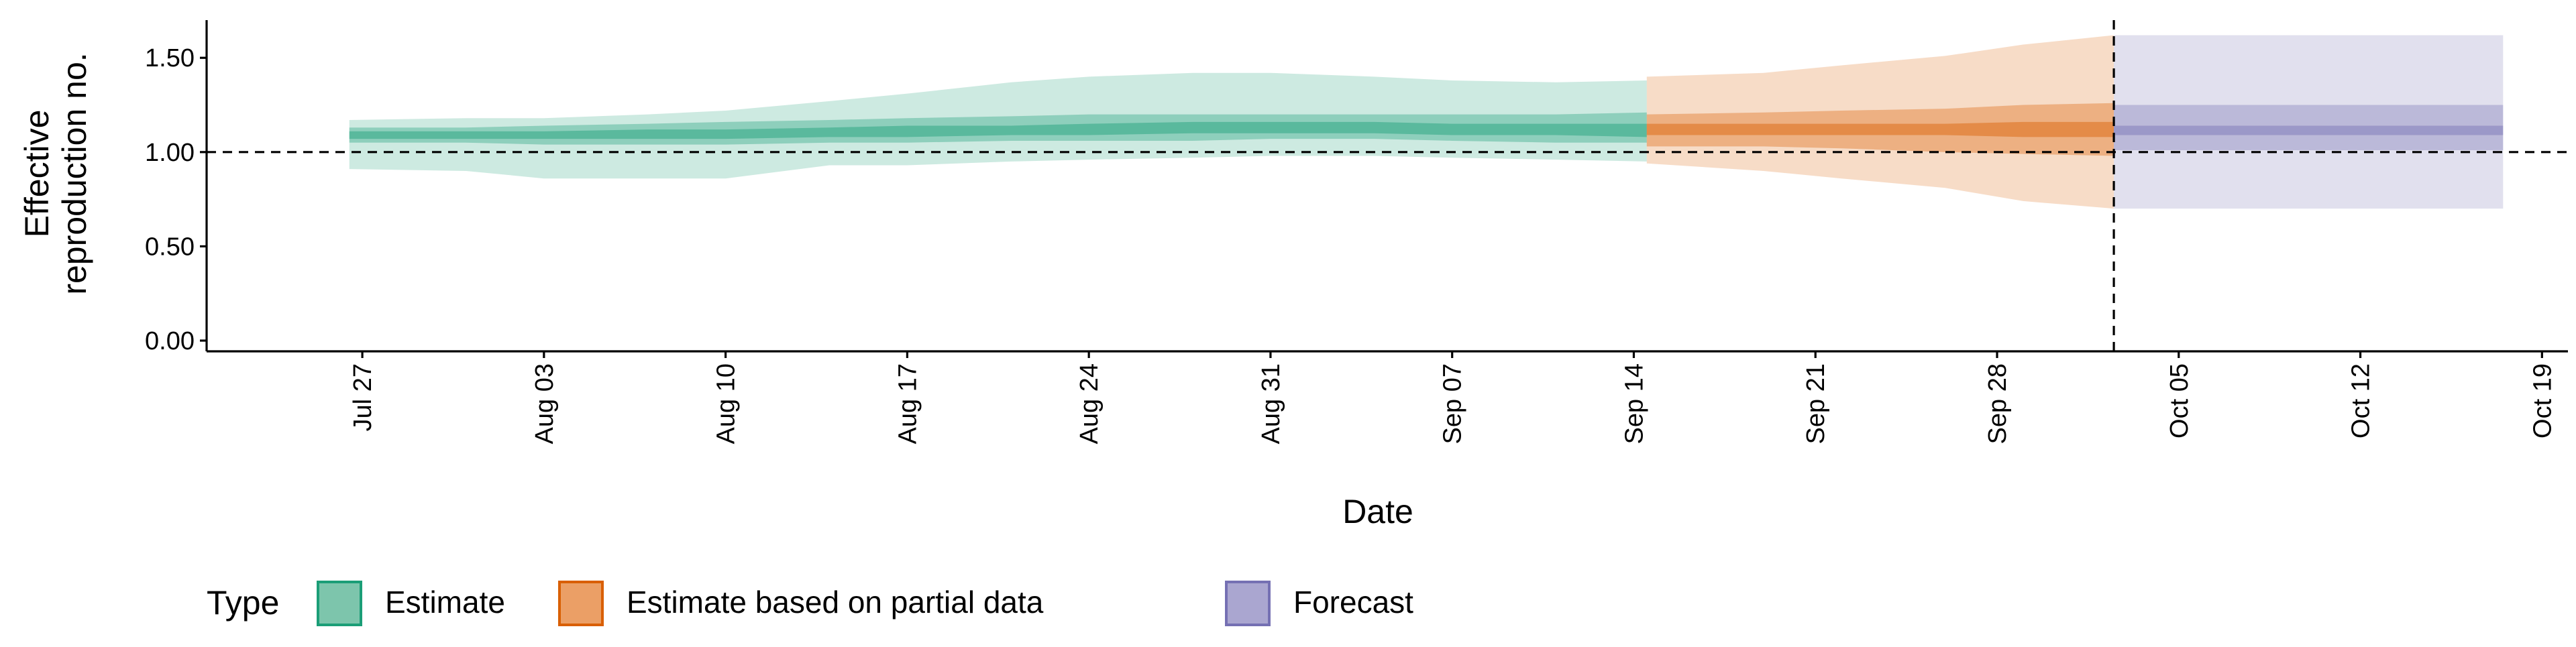  I want to click on x-tick-label: Sep 07, so click(1453, 404).